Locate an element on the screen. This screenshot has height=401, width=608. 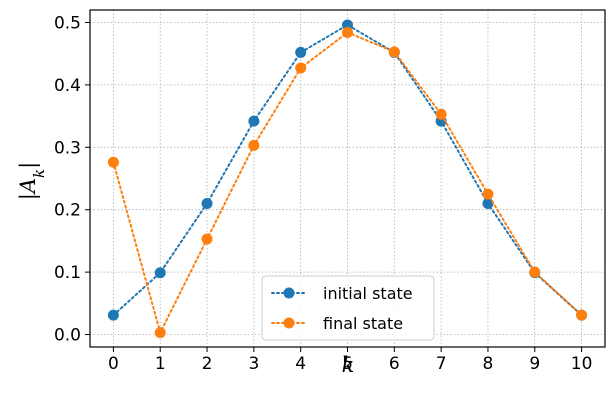
x-axis-ticks: 0 1 2 3 4 5 6 7 8 9 10 is located at coordinates (350, 360).